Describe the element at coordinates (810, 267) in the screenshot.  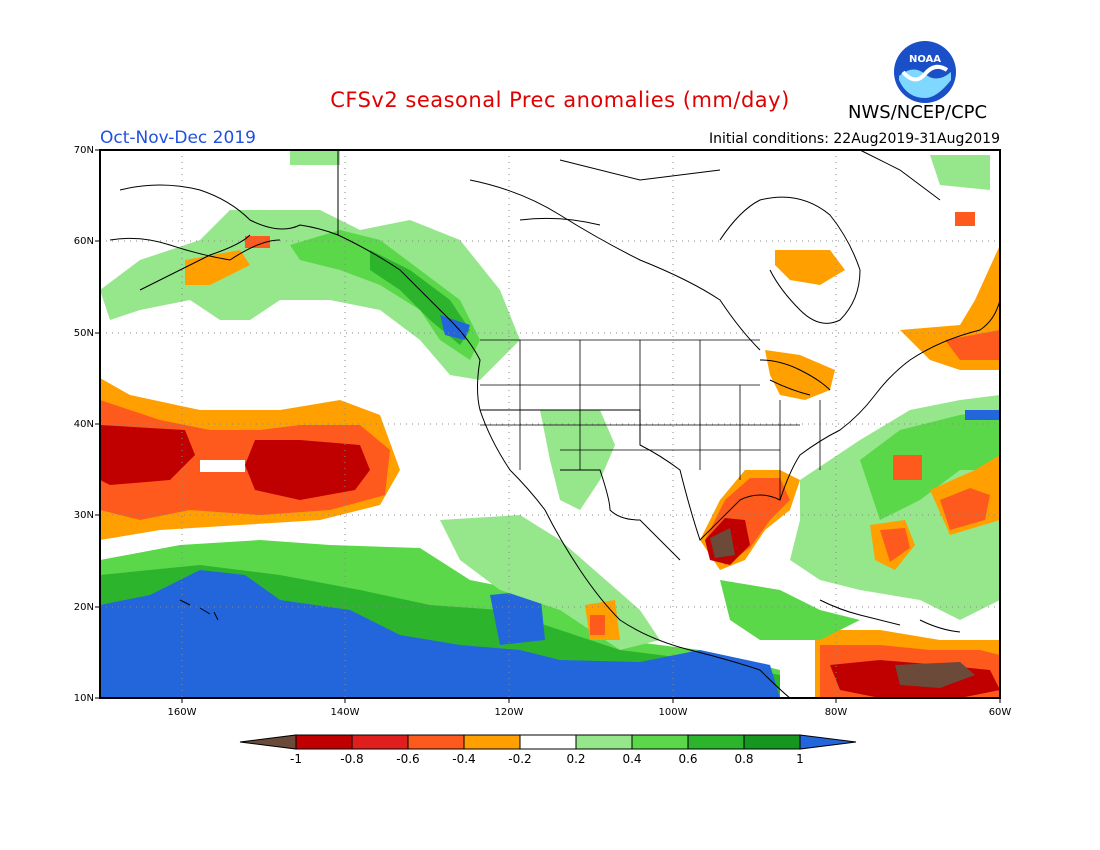
I see `orange-hudson` at that location.